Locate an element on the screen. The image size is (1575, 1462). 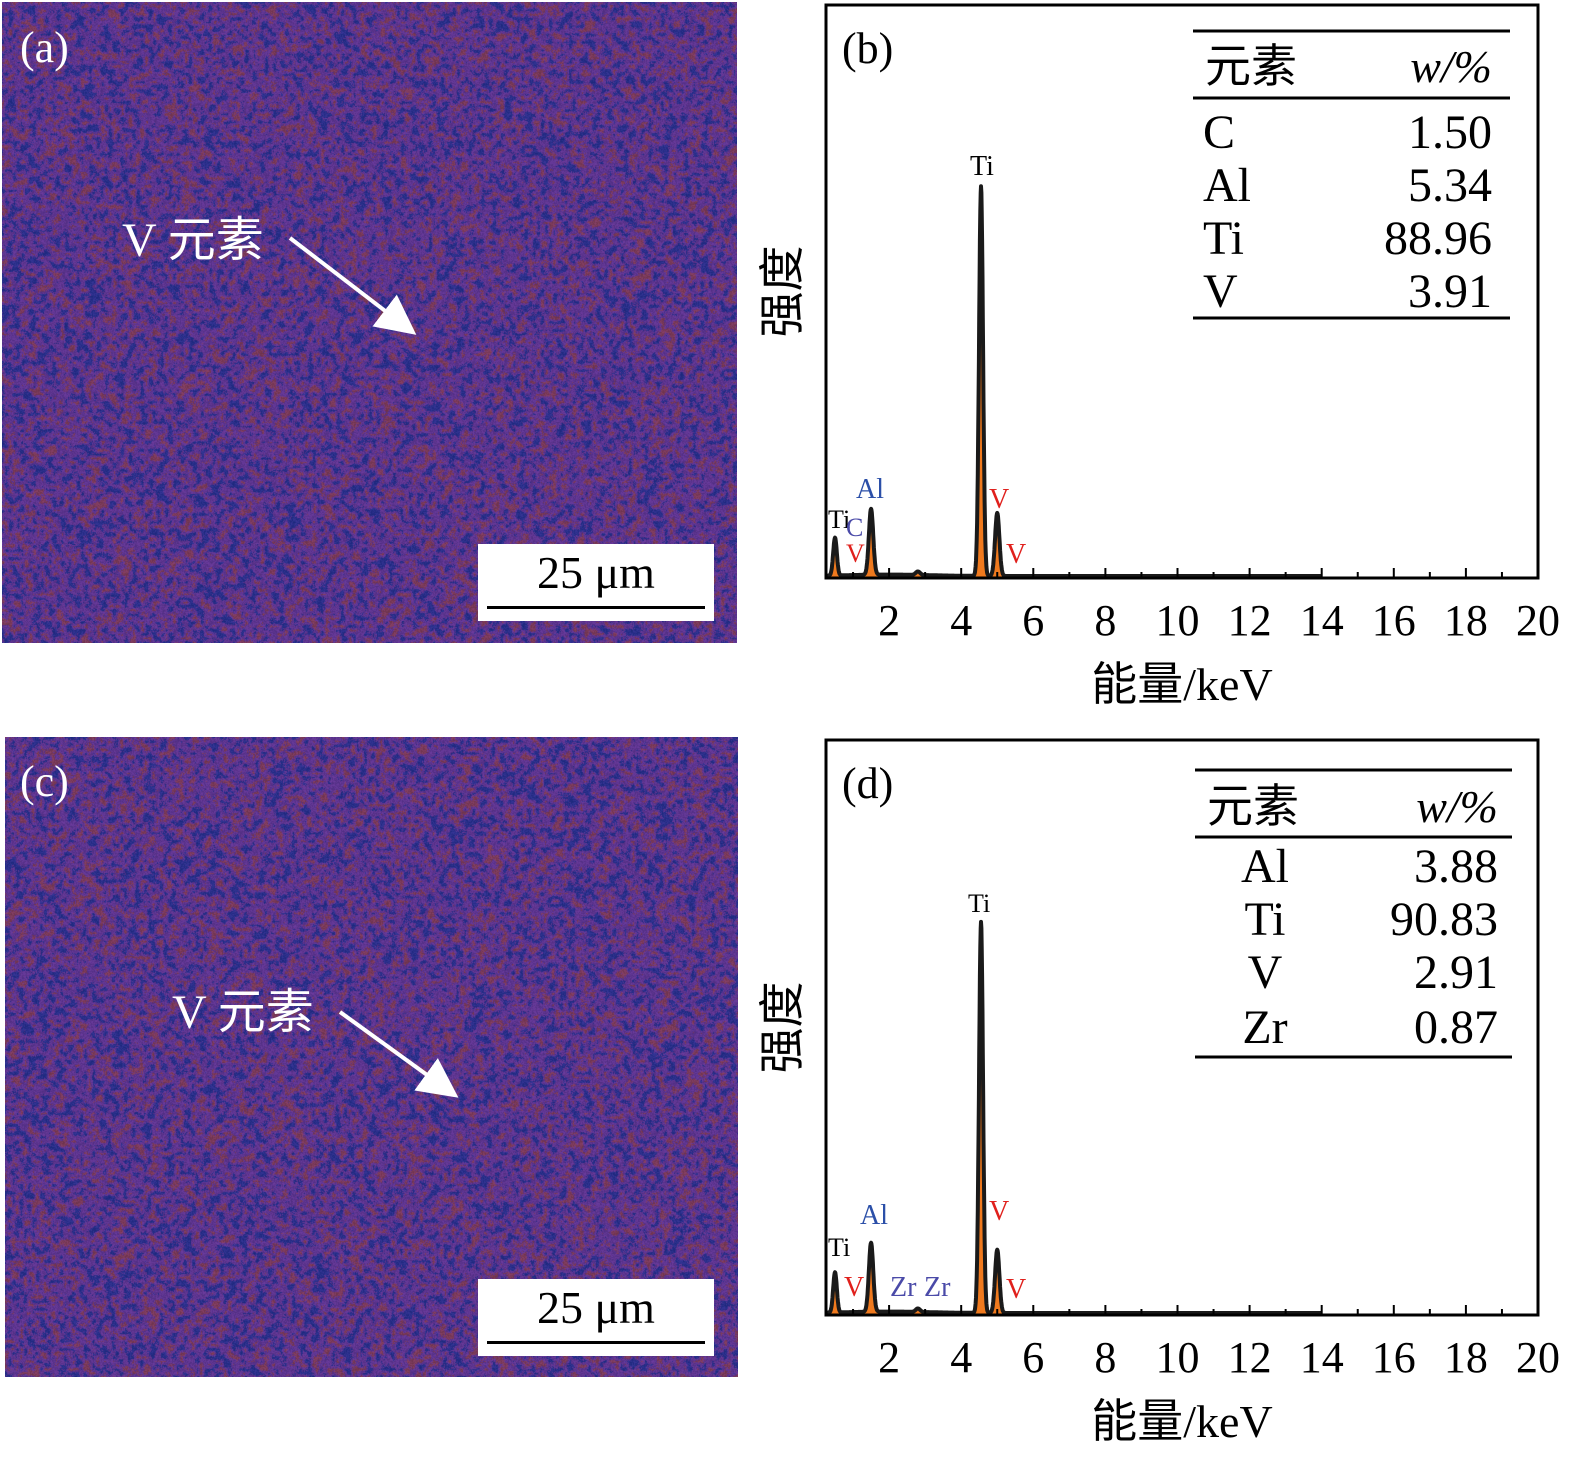
table-cell-wt: 5.34 is located at coordinates (1450, 185).